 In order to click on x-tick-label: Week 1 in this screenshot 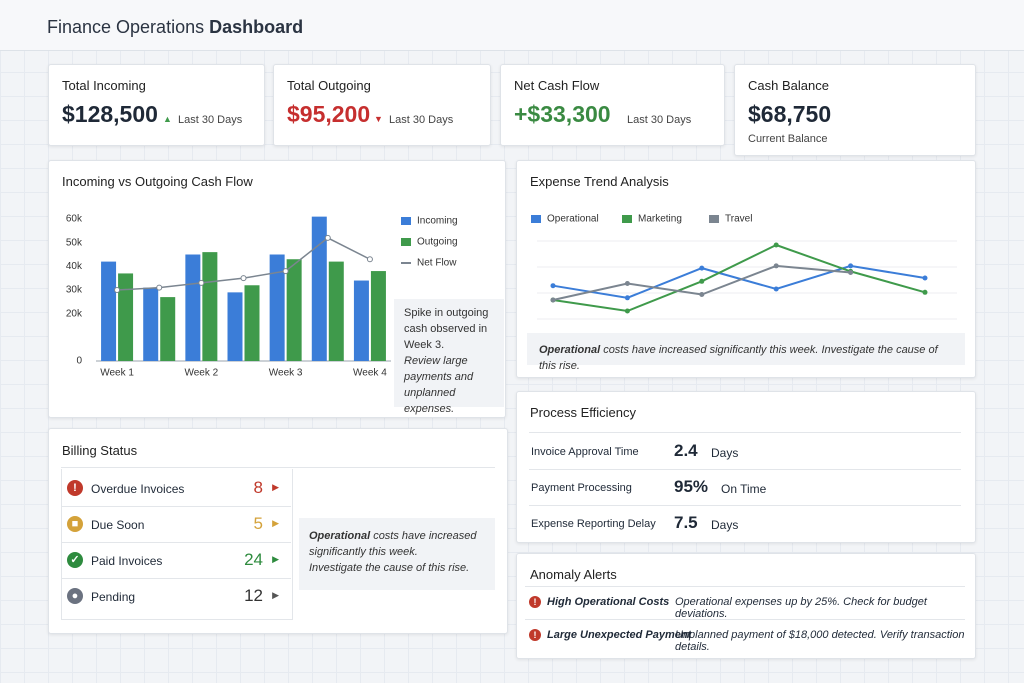, I will do `click(117, 373)`.